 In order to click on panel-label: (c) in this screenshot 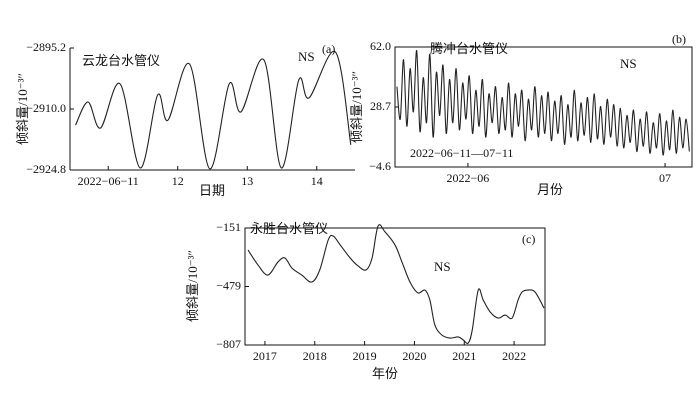, I will do `click(528, 239)`.